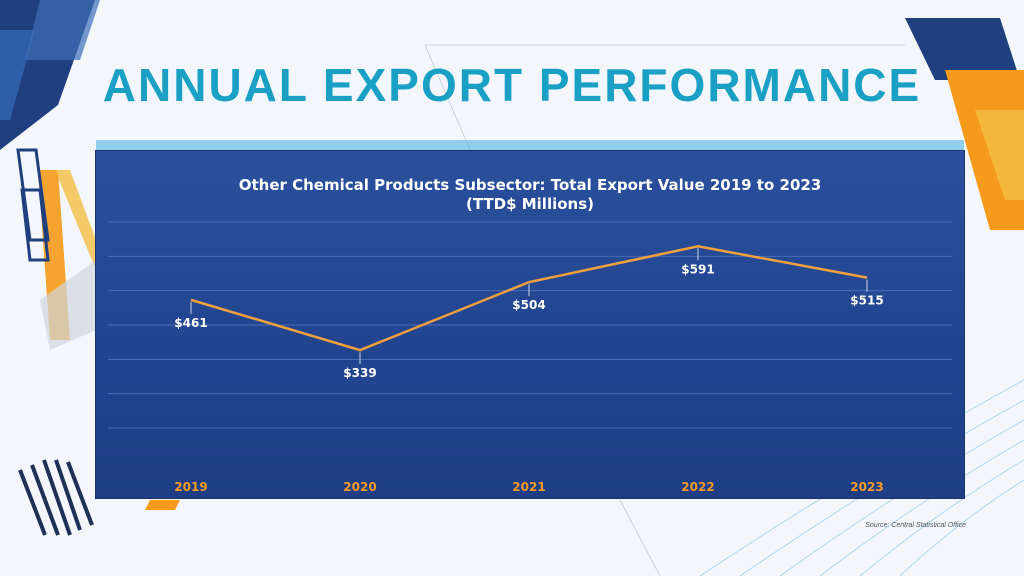 Image resolution: width=1024 pixels, height=576 pixels. Describe the element at coordinates (915, 525) in the screenshot. I see `source-note: Source: Central Statistical Office` at that location.